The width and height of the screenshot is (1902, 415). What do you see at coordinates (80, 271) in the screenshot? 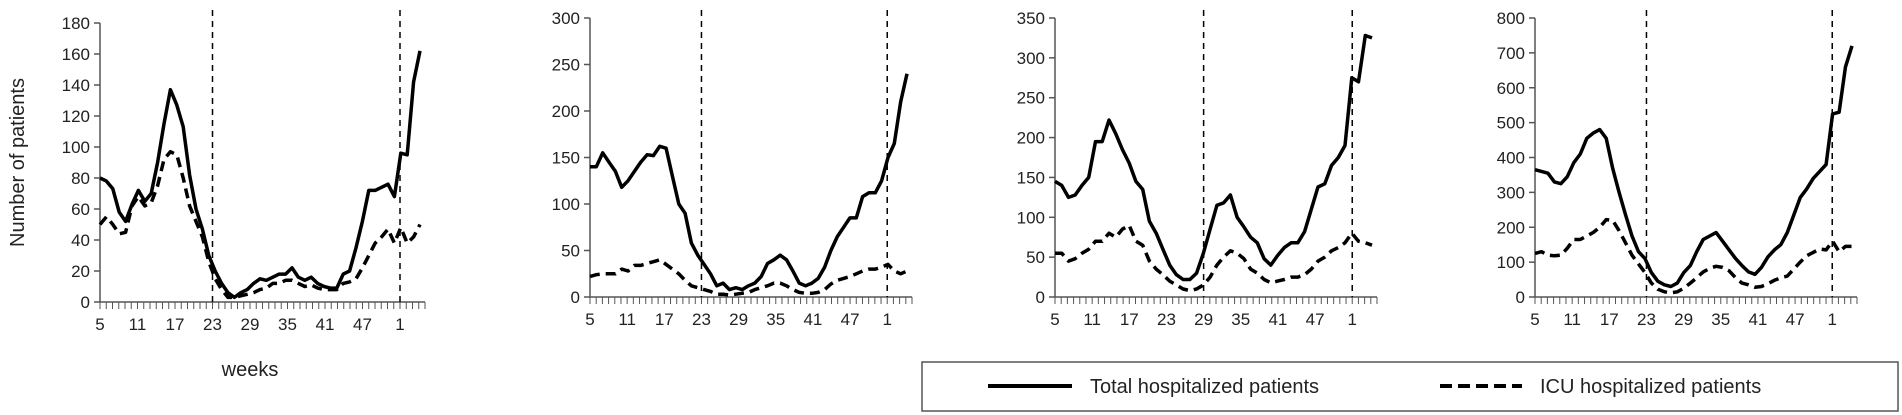
I see `y-tick-label: 20` at bounding box center [80, 271].